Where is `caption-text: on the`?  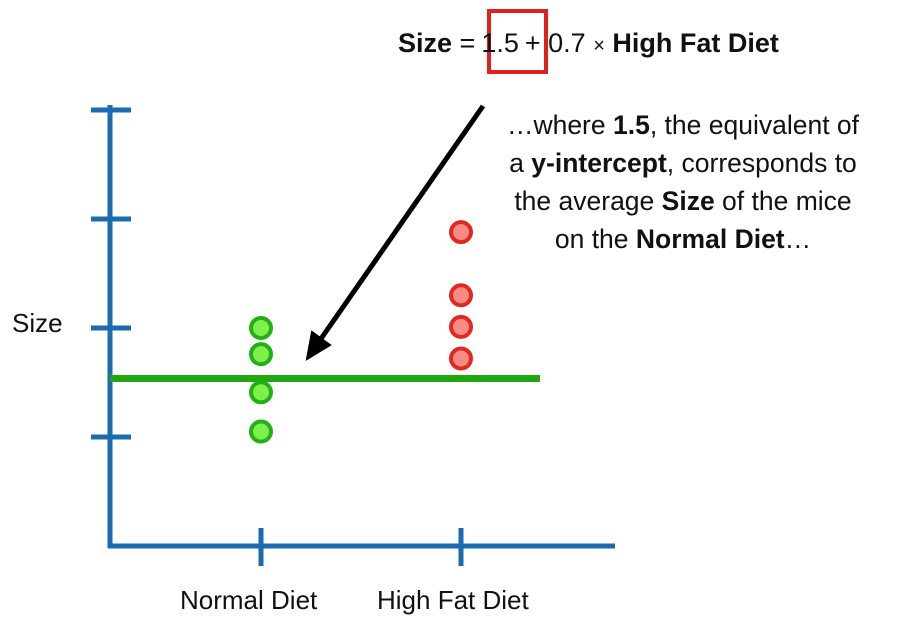
caption-text: on the is located at coordinates (595, 239).